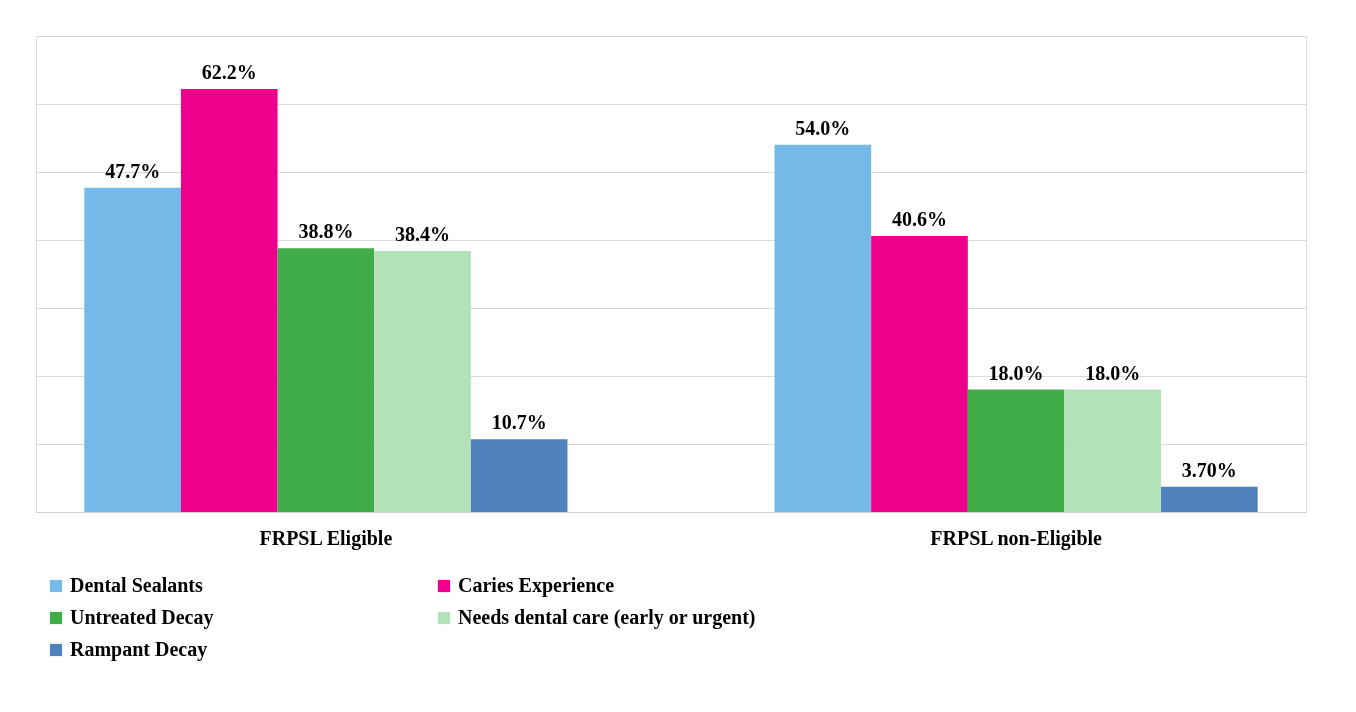 Image resolution: width=1356 pixels, height=712 pixels. What do you see at coordinates (423, 233) in the screenshot?
I see `data-label: 38.4%` at bounding box center [423, 233].